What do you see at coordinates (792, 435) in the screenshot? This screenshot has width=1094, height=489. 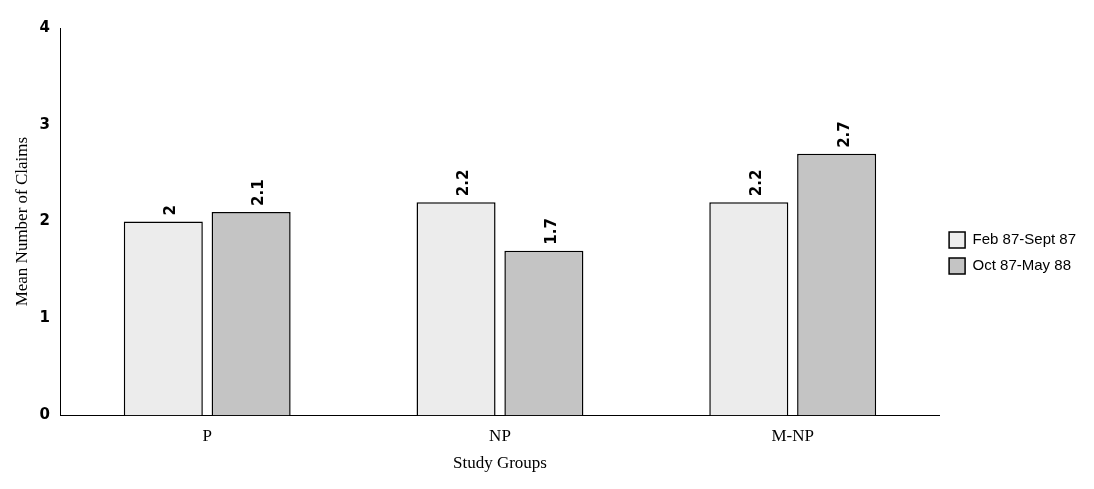 I see `x-tick-label: M-NP` at bounding box center [792, 435].